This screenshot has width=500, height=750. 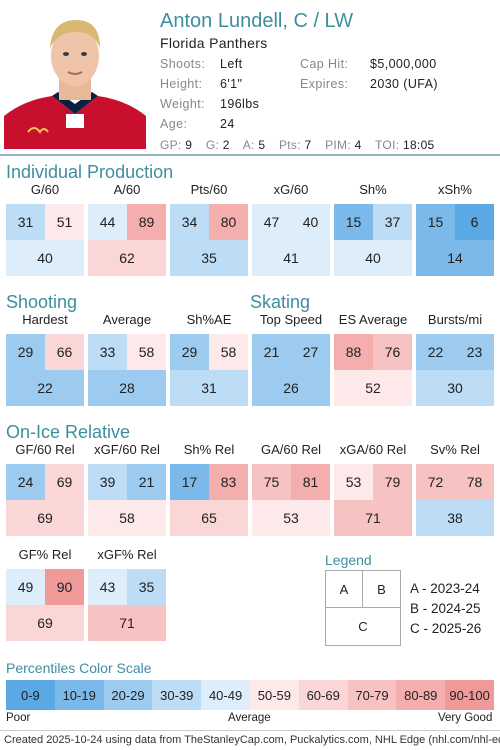 I want to click on height-value: 6'1", so click(x=231, y=84).